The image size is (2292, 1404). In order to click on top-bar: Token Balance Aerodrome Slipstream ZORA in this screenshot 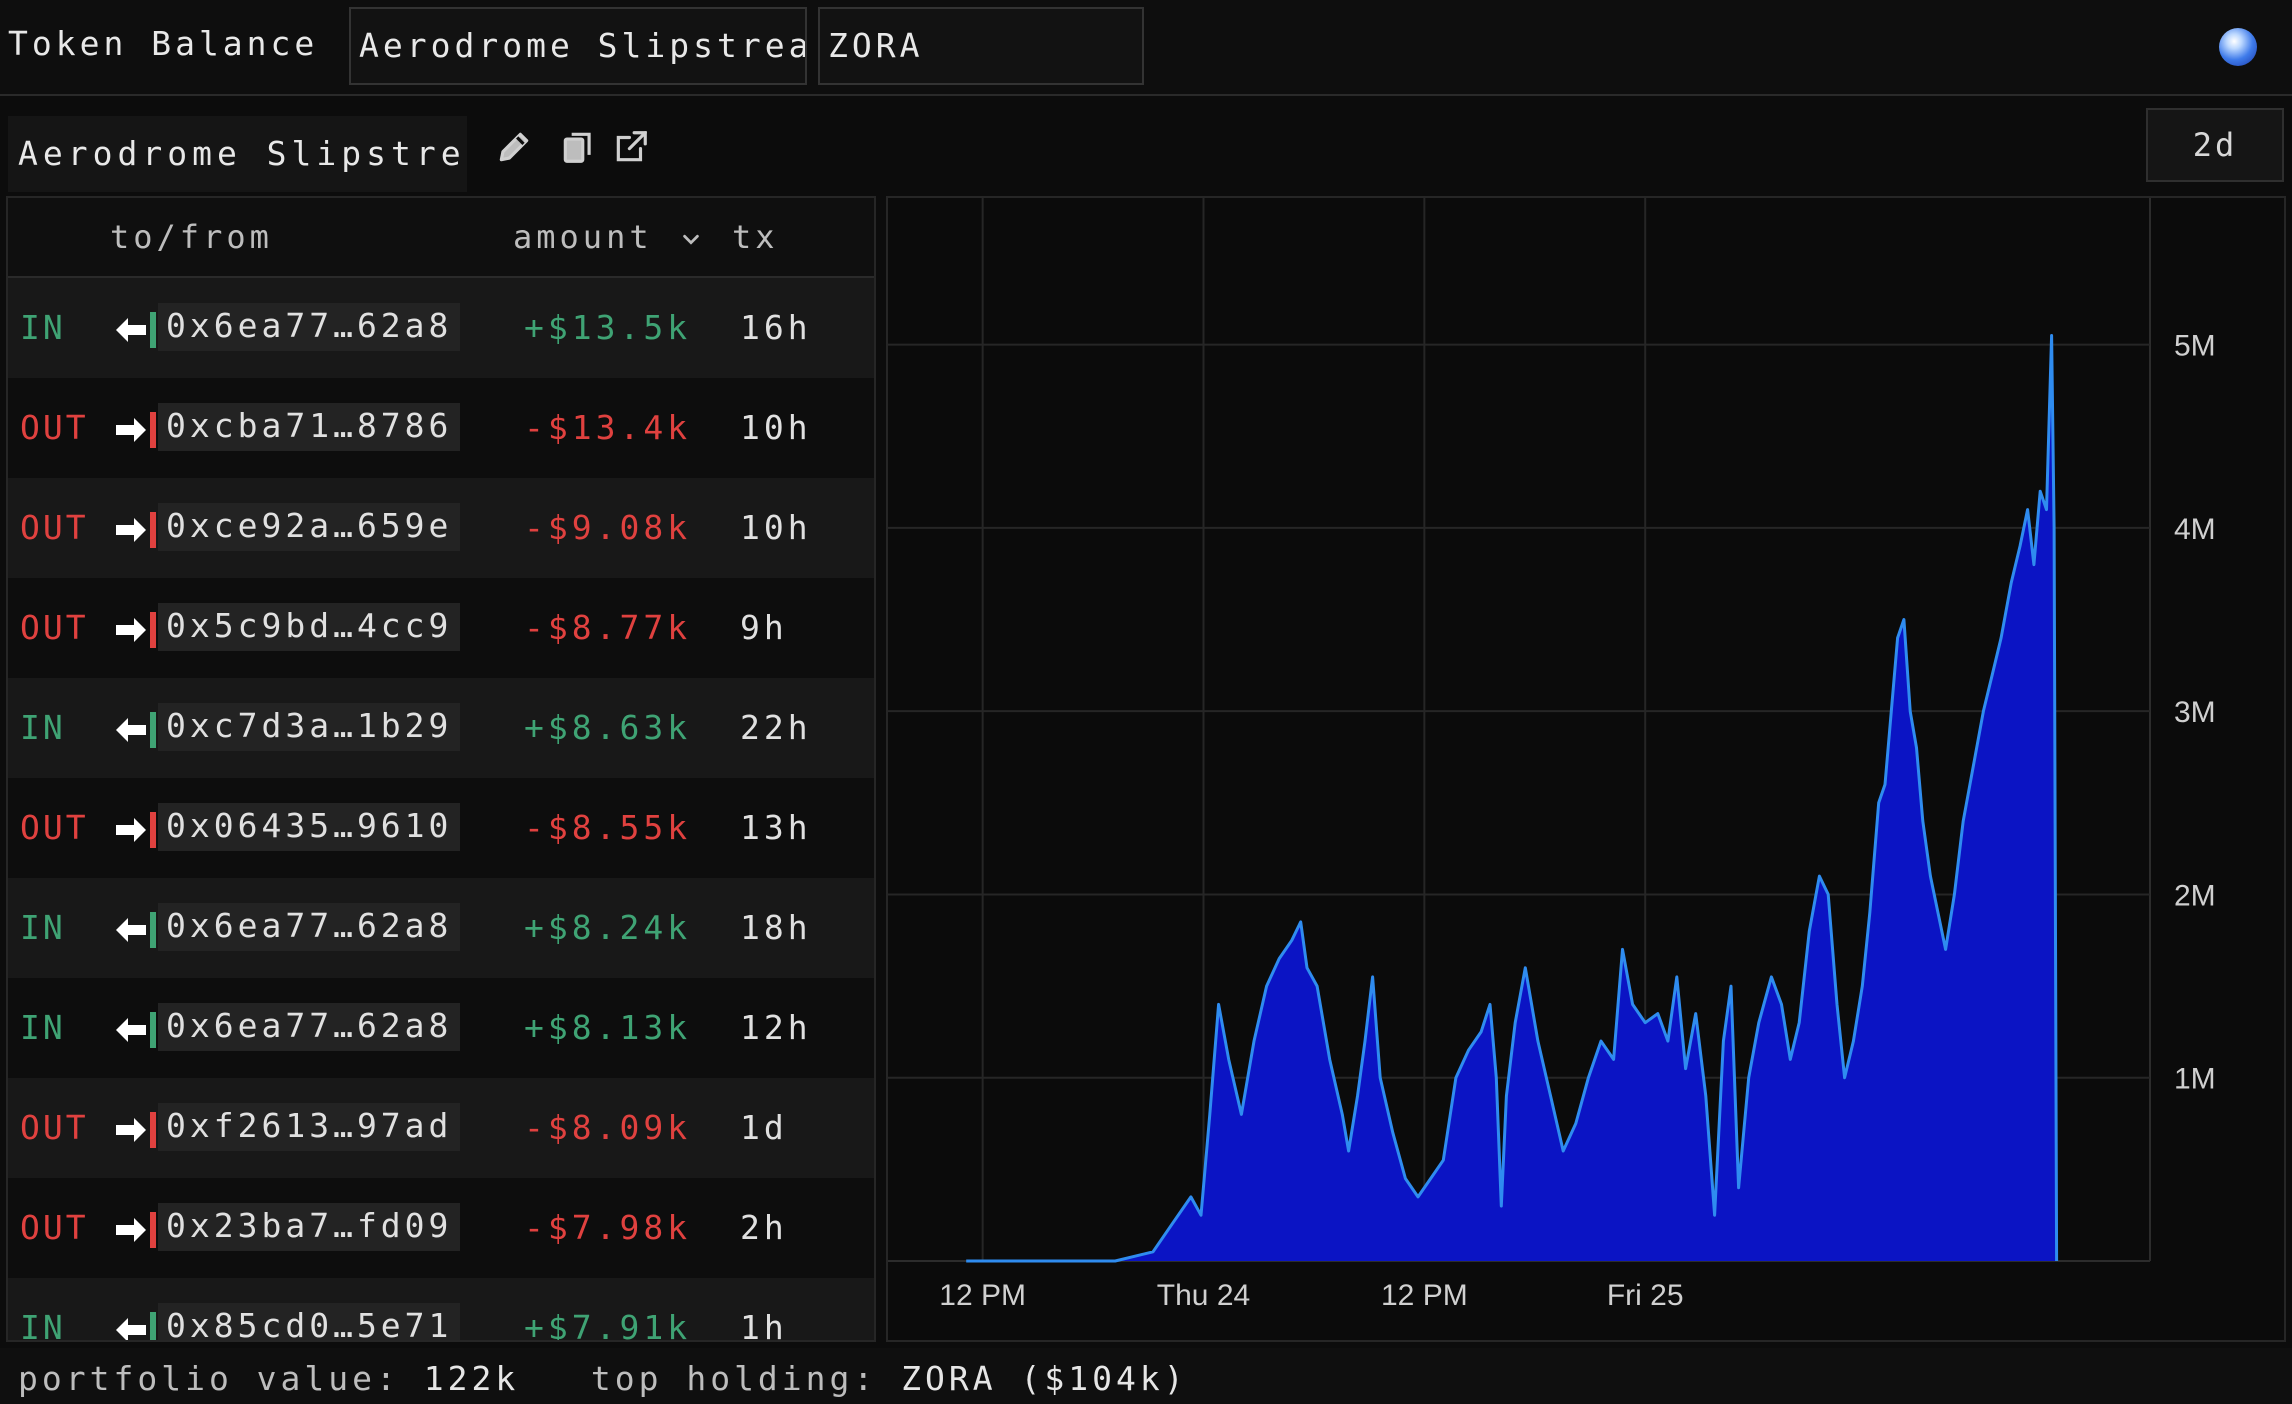, I will do `click(1146, 48)`.